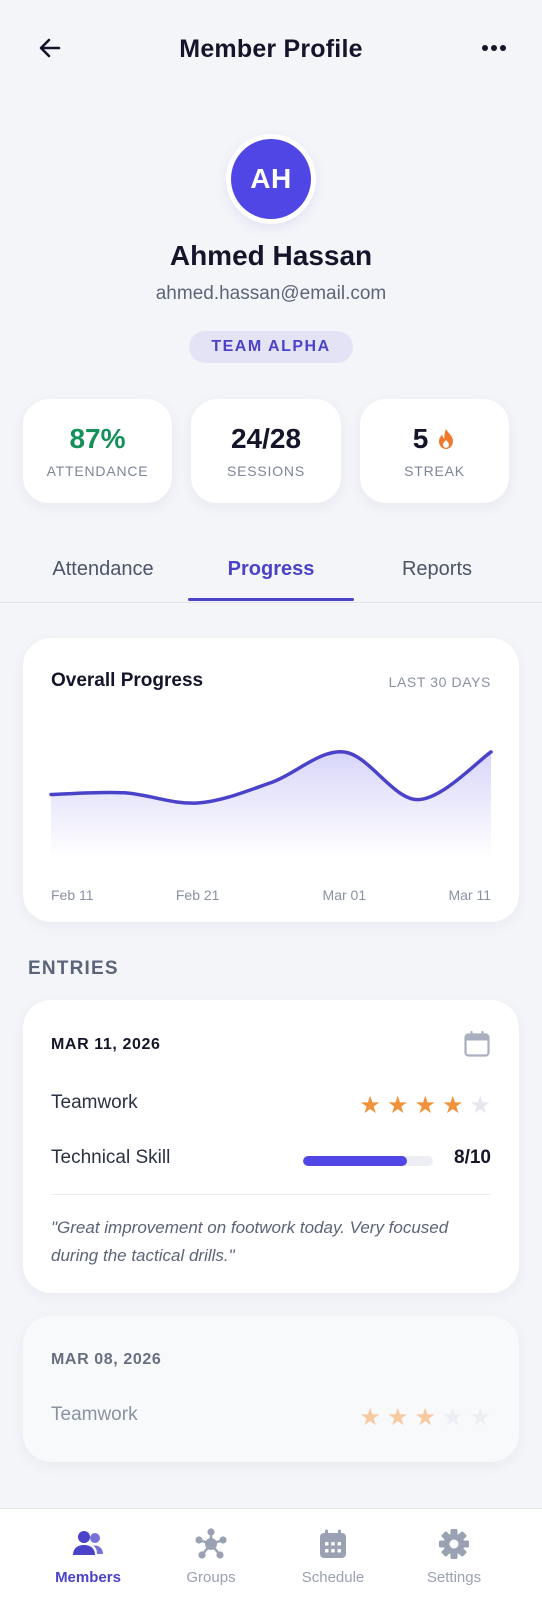 The height and width of the screenshot is (1600, 542). Describe the element at coordinates (72, 895) in the screenshot. I see `x-tick-label: Feb 11` at that location.